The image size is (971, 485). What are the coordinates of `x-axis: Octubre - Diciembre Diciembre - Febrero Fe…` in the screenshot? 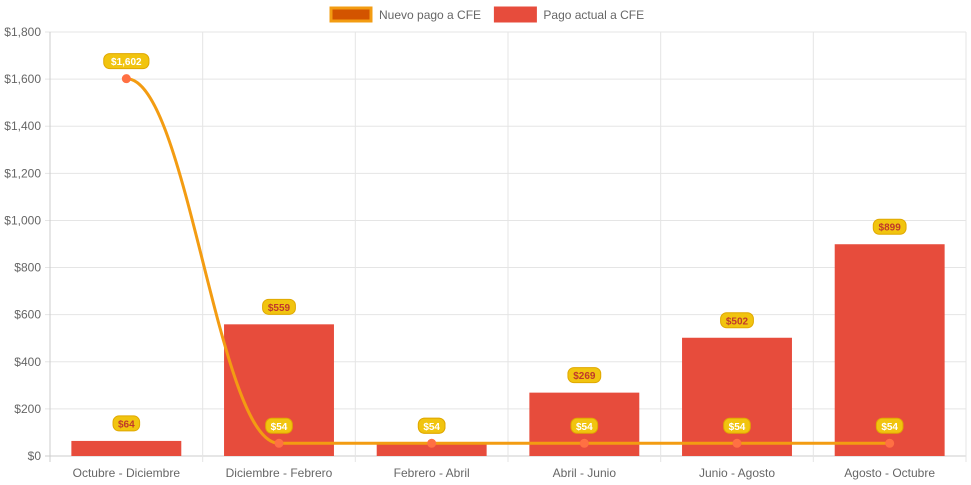 It's located at (504, 473).